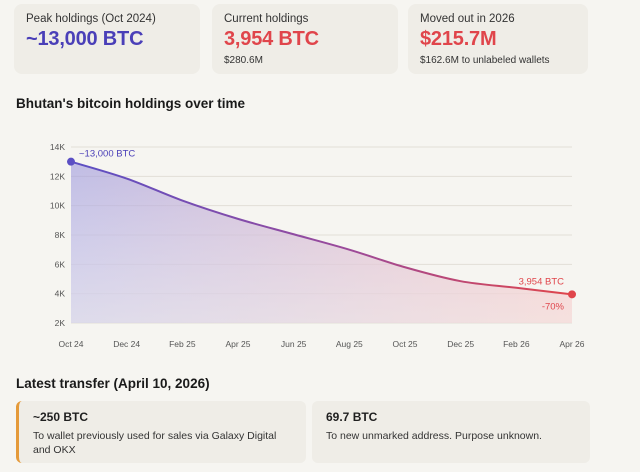 The width and height of the screenshot is (640, 472). What do you see at coordinates (516, 344) in the screenshot?
I see `x-tick-label: Feb 26` at bounding box center [516, 344].